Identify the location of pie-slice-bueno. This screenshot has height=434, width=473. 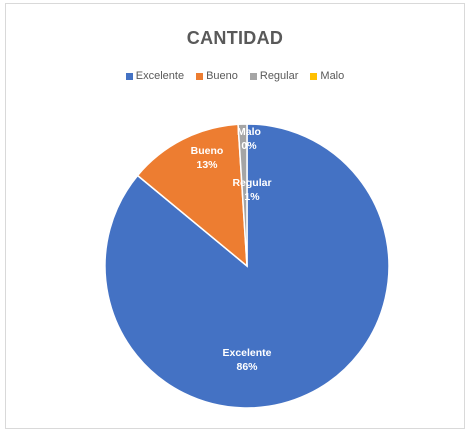
(192, 195).